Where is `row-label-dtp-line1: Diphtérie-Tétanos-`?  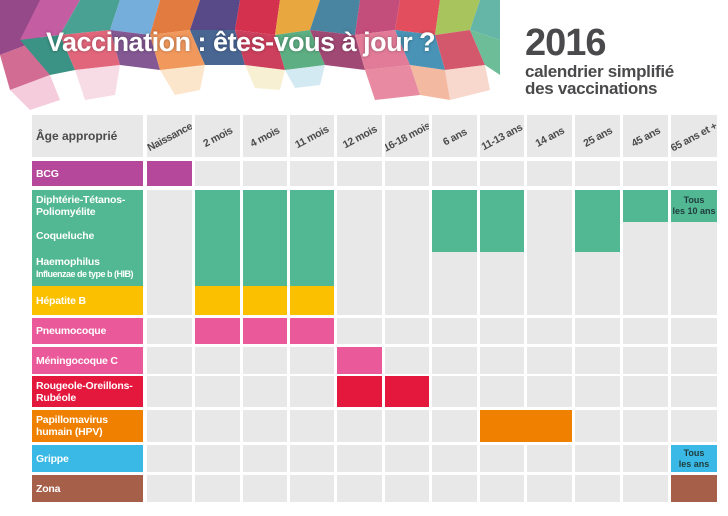
row-label-dtp-line1: Diphtérie-Tétanos- is located at coordinates (81, 200).